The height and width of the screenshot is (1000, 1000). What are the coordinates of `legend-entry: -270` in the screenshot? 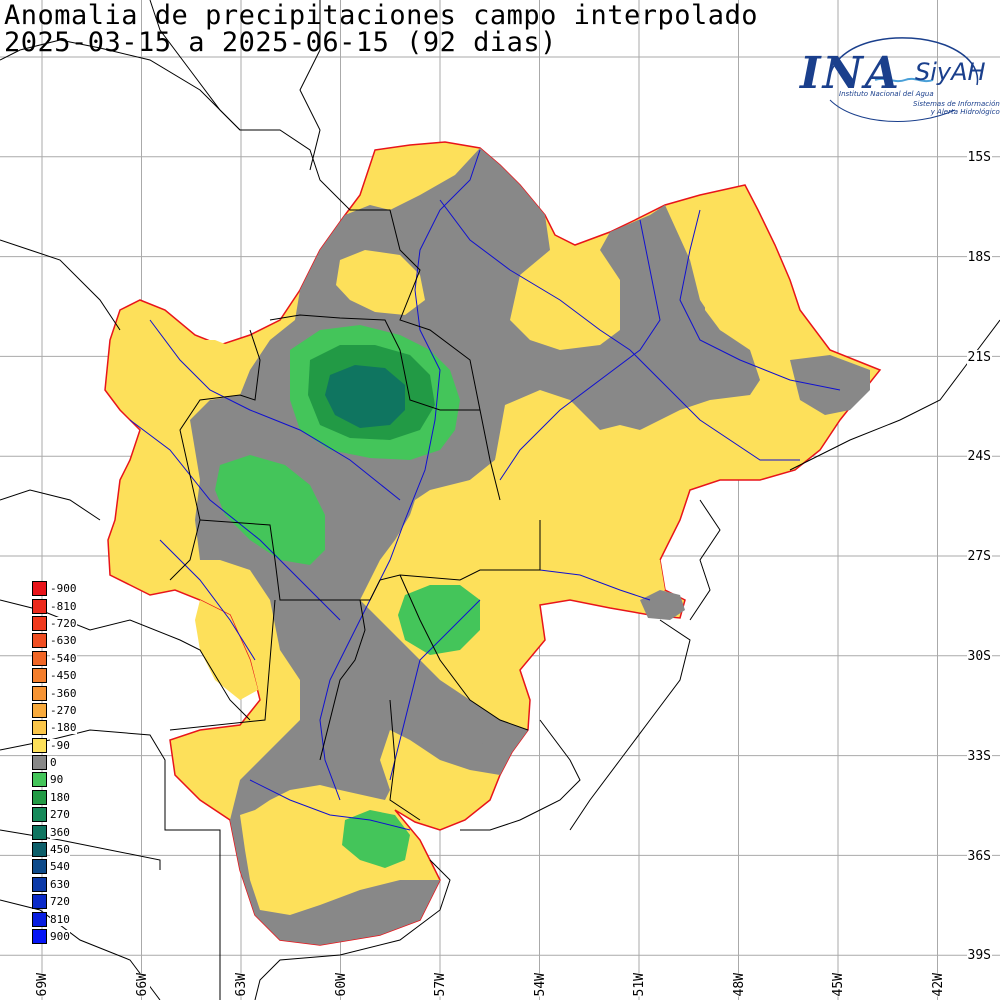 It's located at (54, 710).